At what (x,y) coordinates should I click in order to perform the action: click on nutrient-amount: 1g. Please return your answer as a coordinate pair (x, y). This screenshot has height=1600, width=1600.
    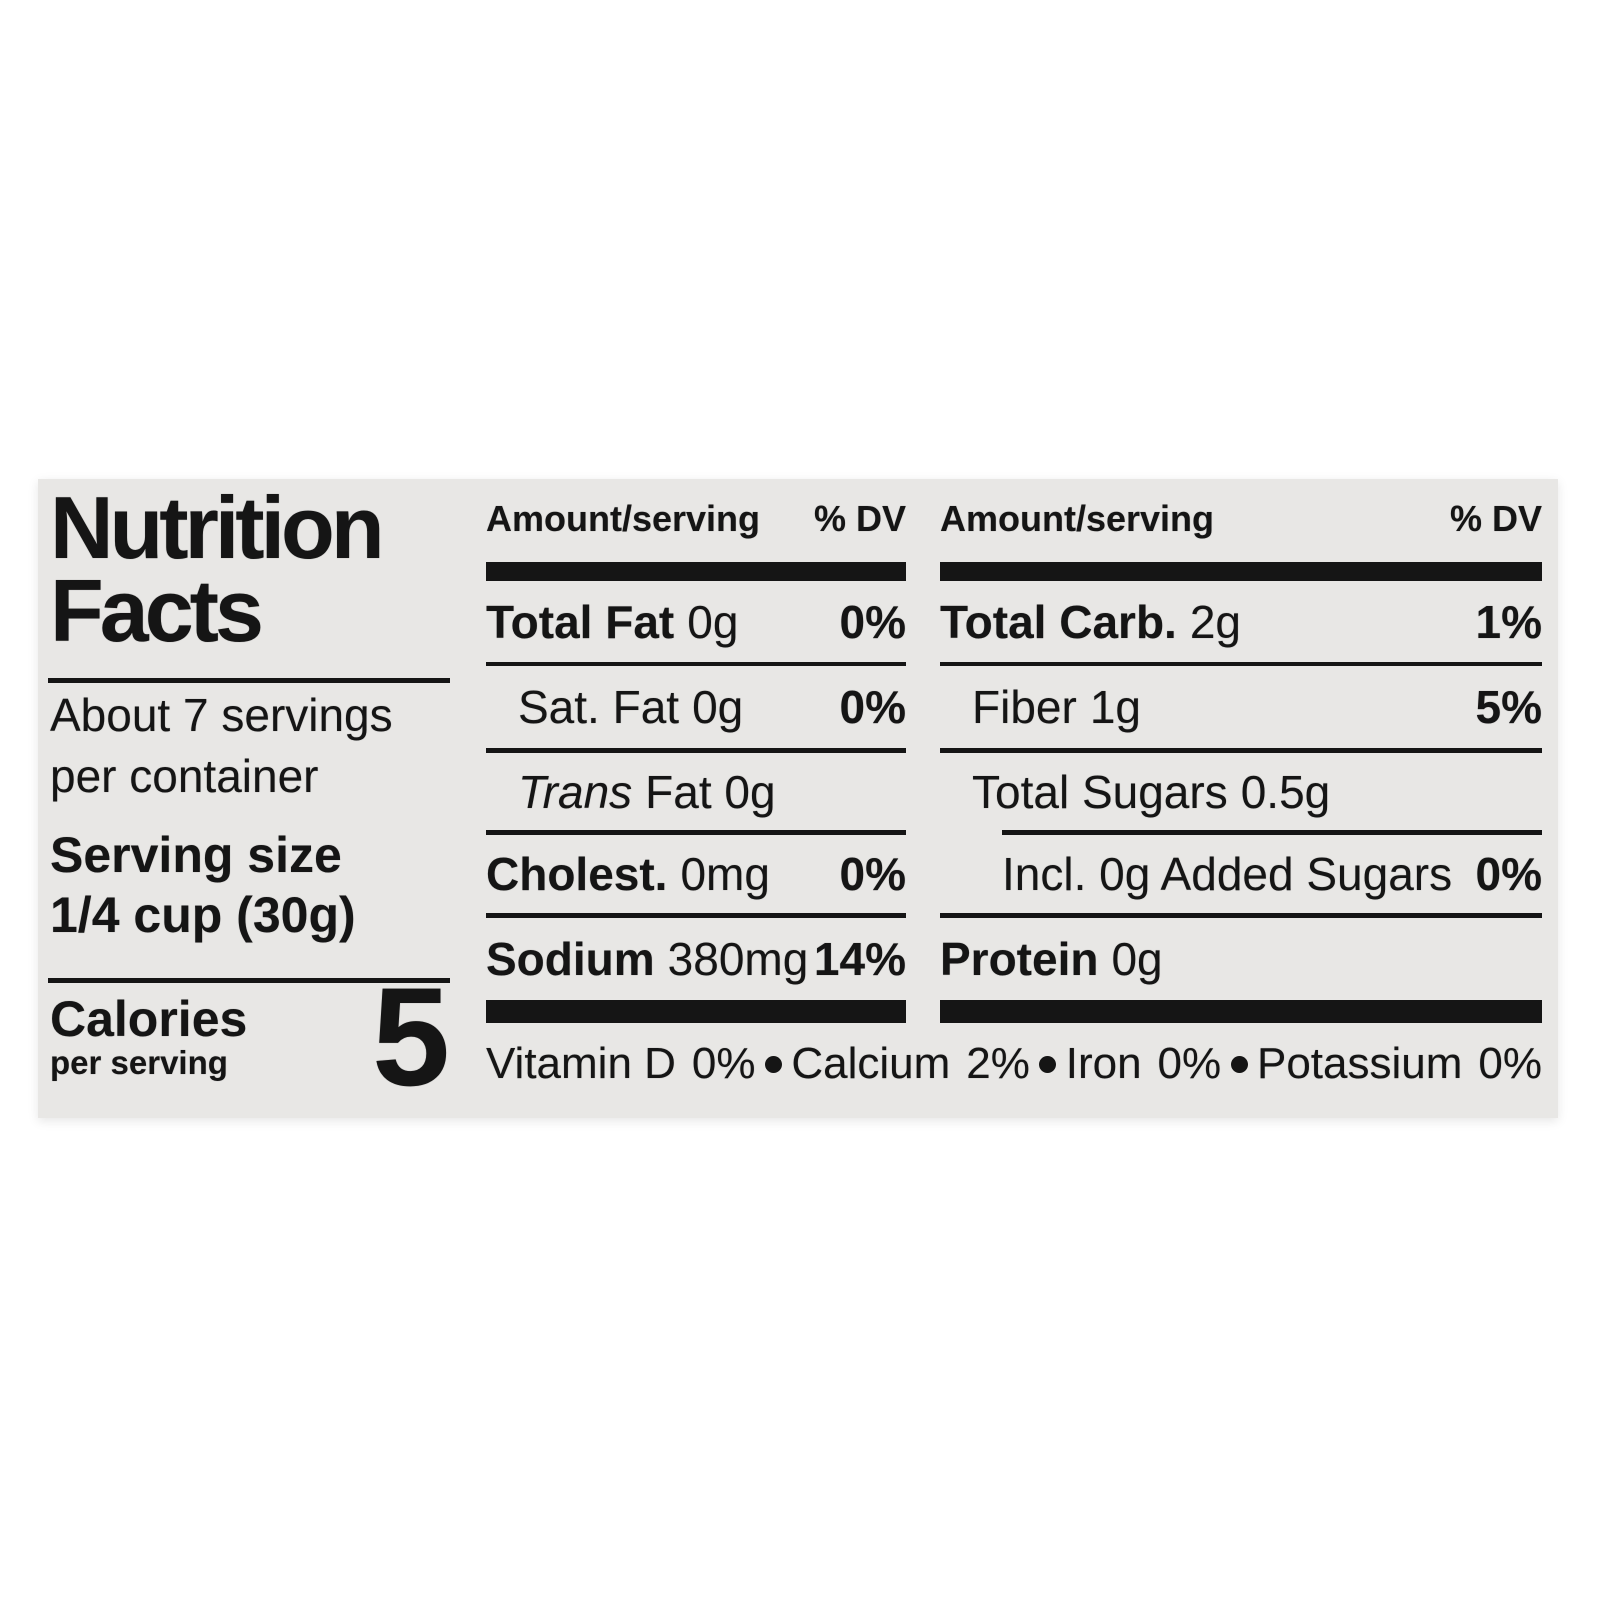
    Looking at the image, I should click on (1115, 707).